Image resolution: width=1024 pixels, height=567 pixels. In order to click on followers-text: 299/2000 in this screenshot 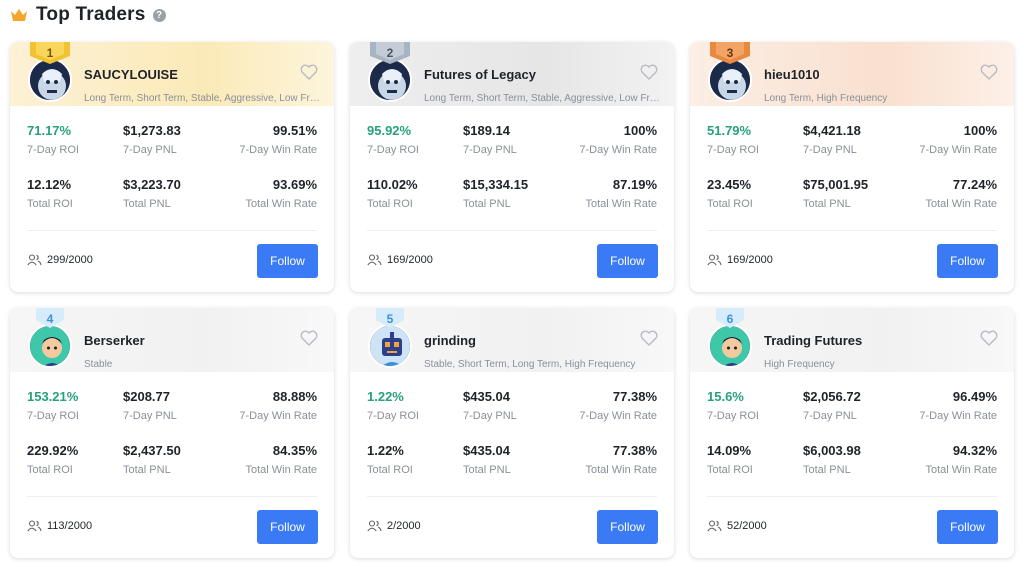, I will do `click(70, 260)`.